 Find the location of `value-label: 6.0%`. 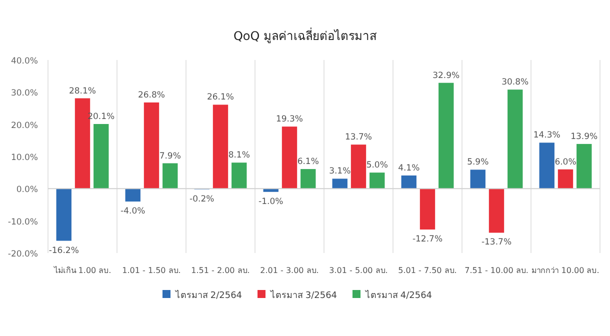

value-label: 6.0% is located at coordinates (565, 162).